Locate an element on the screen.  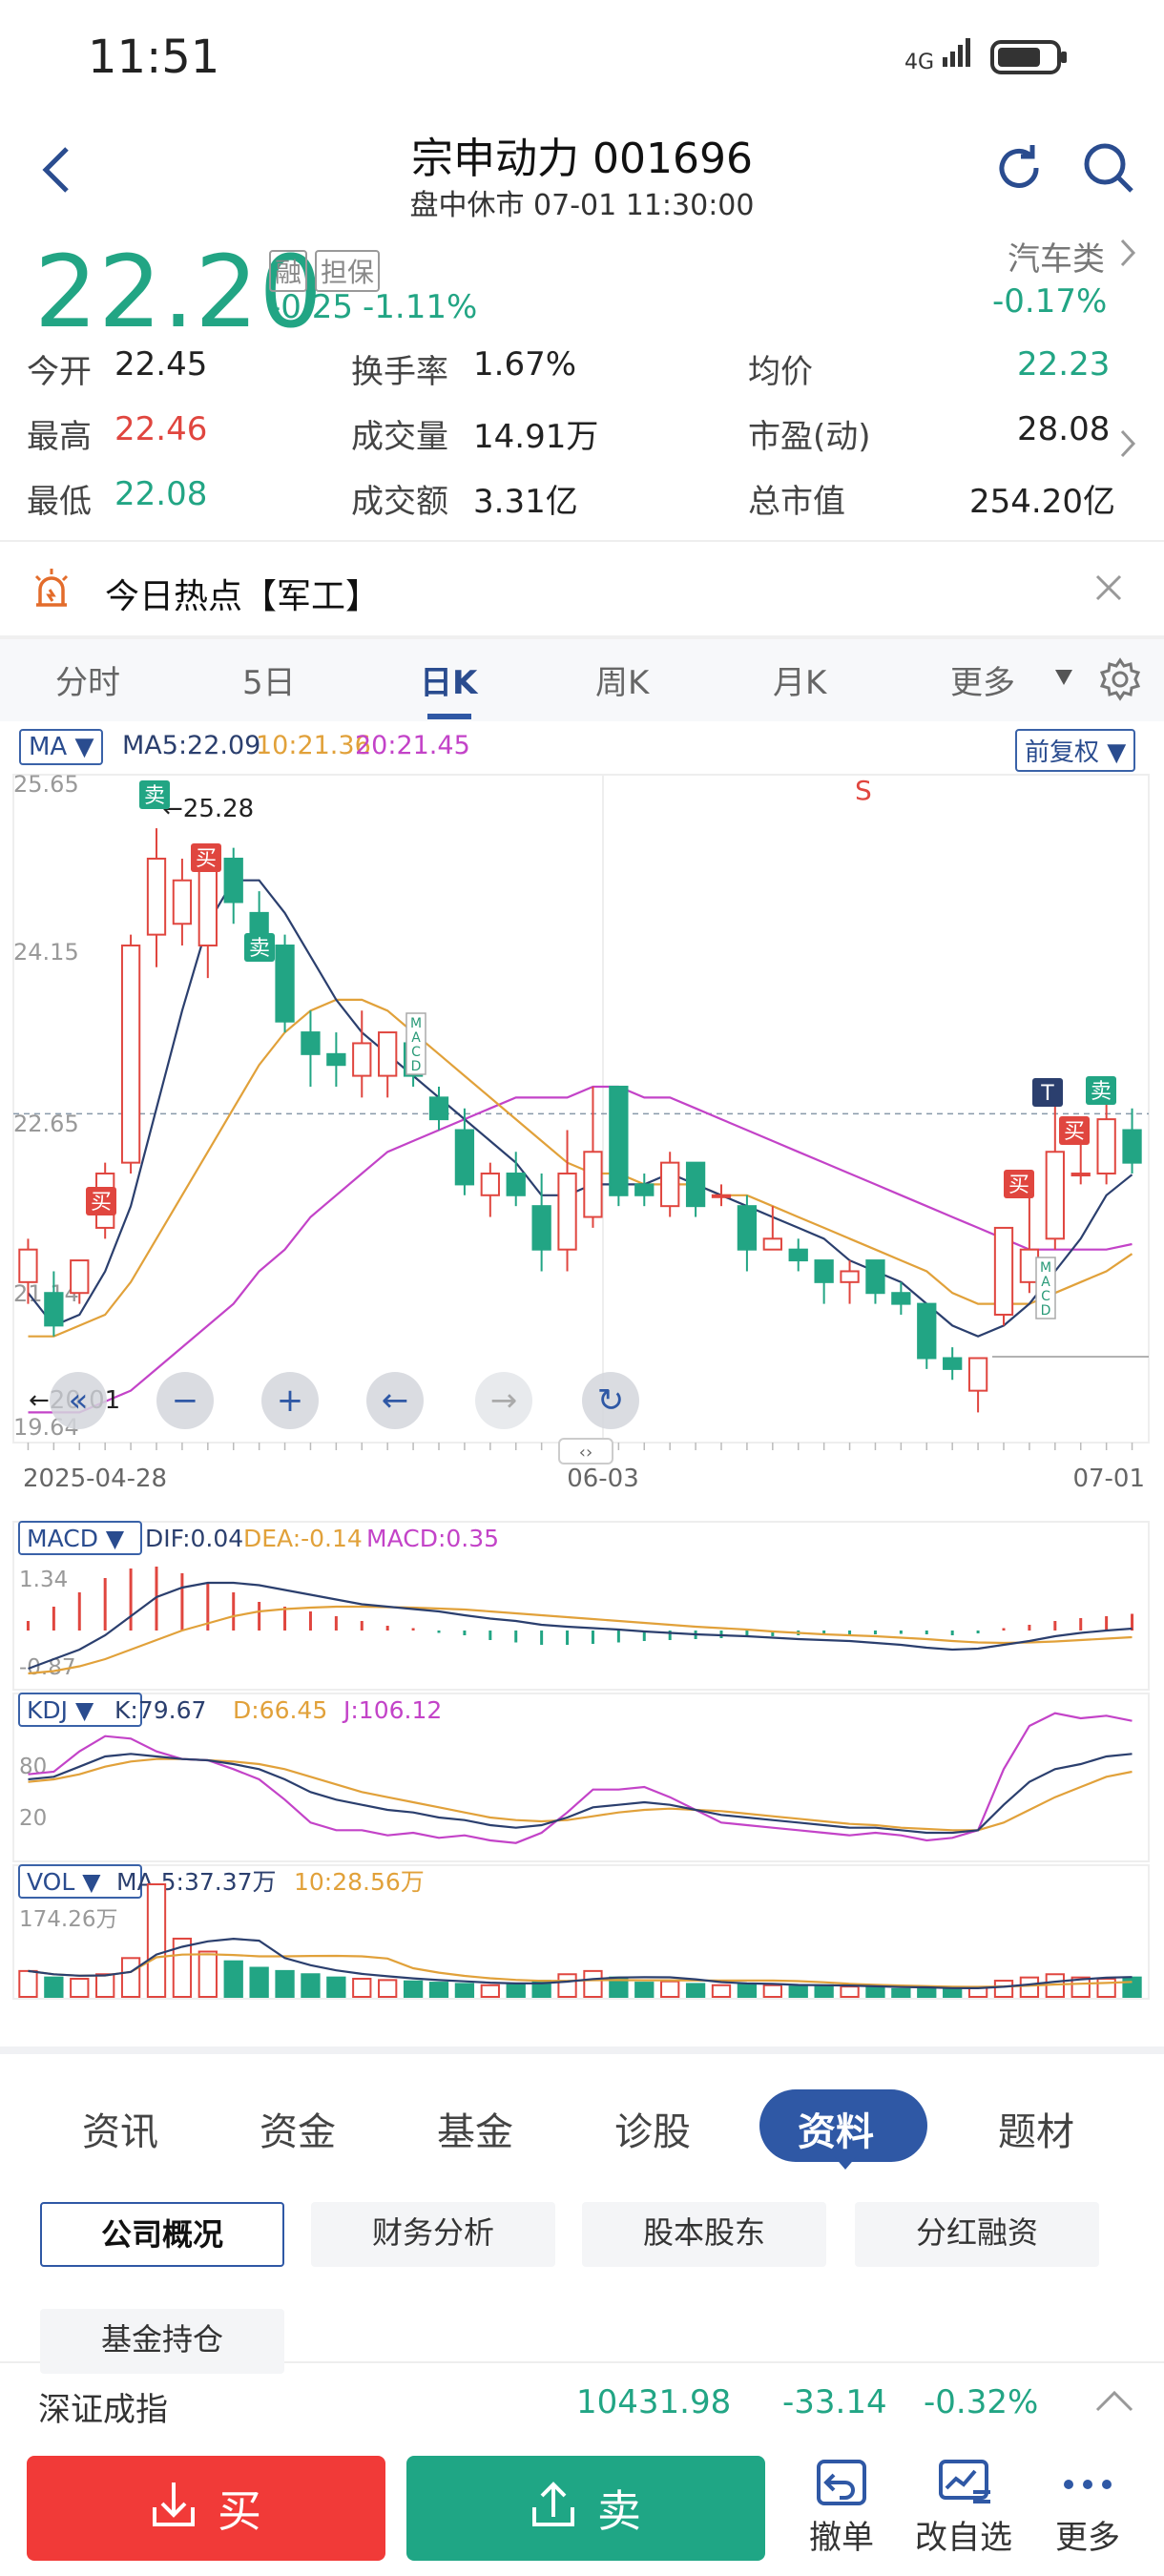
bottom-tab: 资金 is located at coordinates (298, 2132).